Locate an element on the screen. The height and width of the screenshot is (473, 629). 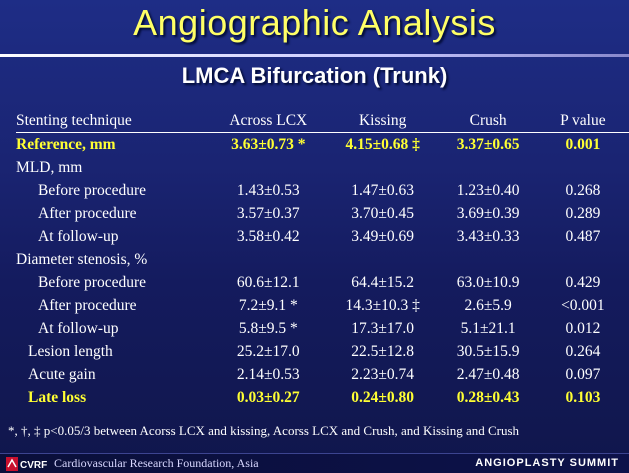
cell-value: 5.1±21.1 is located at coordinates (488, 328).